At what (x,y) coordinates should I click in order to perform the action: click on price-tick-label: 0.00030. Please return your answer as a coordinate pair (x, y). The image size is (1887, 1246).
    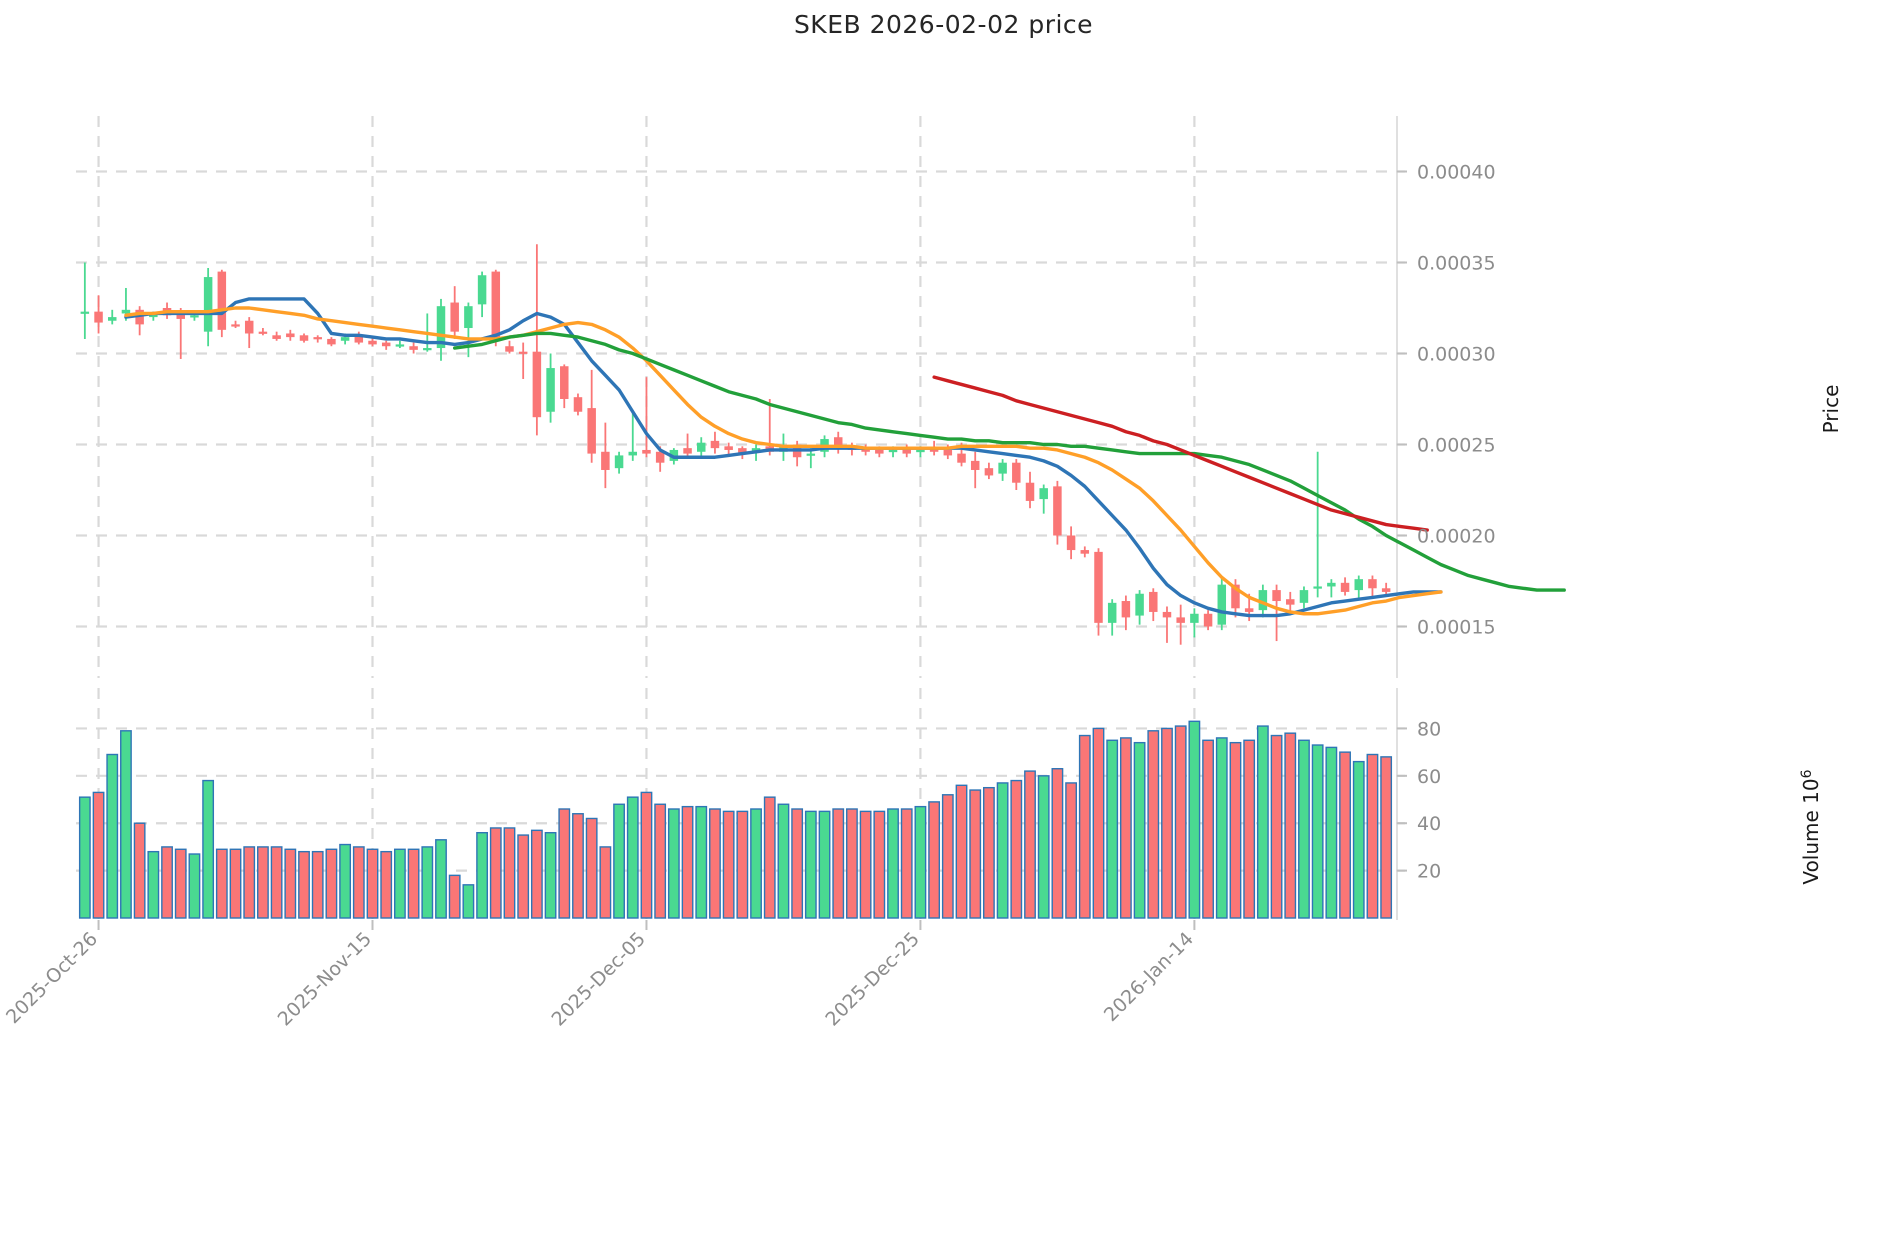
    Looking at the image, I should click on (1456, 355).